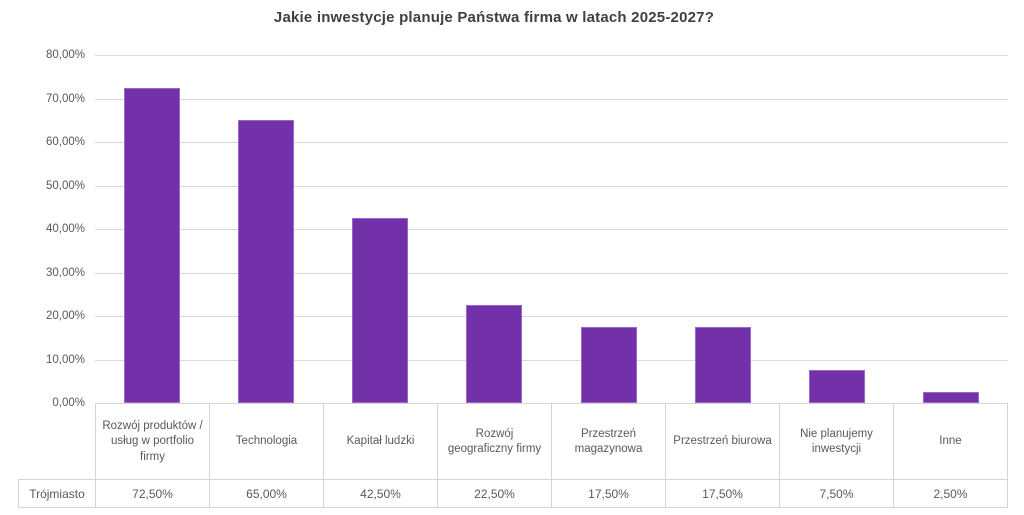 Image resolution: width=1024 pixels, height=515 pixels. What do you see at coordinates (65, 142) in the screenshot?
I see `y-axis-tick-label: 60,00%` at bounding box center [65, 142].